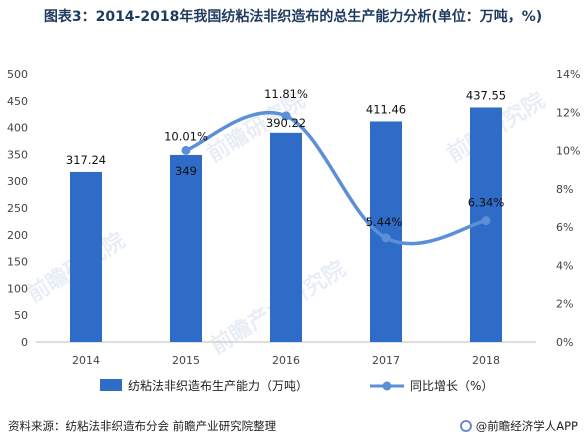 This screenshot has width=586, height=444. Describe the element at coordinates (486, 360) in the screenshot. I see `x-tick-label: 2018` at that location.